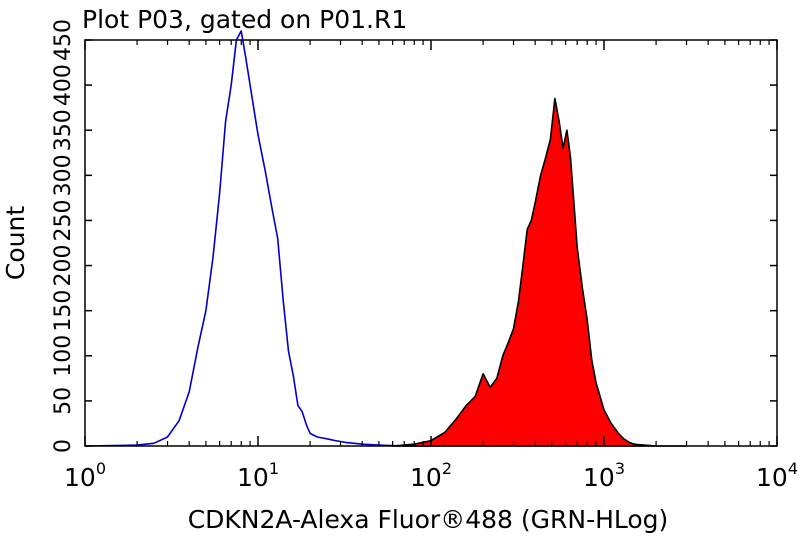 The height and width of the screenshot is (540, 800). I want to click on y-tick-label: 350, so click(63, 130).